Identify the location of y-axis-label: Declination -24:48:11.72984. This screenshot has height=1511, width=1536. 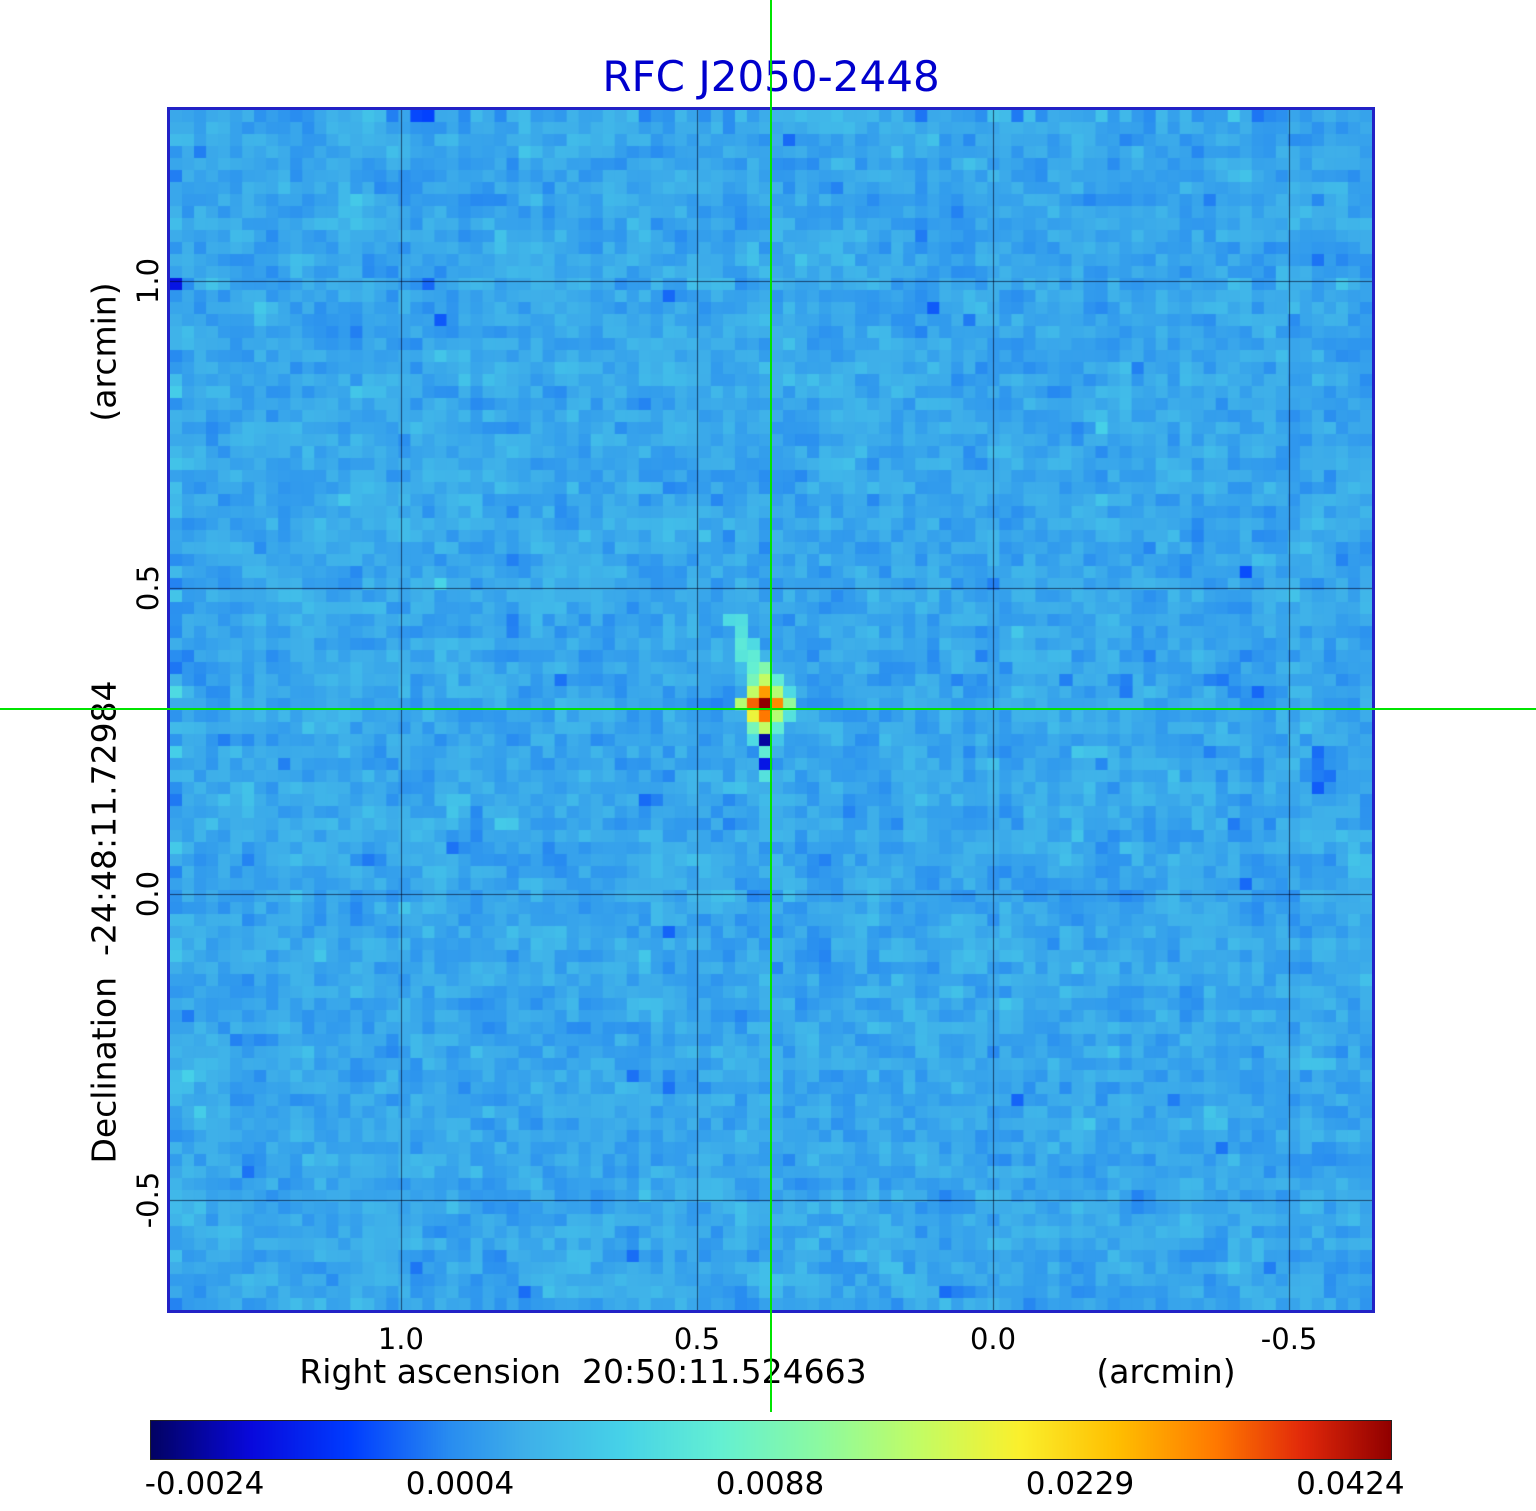
(104, 922).